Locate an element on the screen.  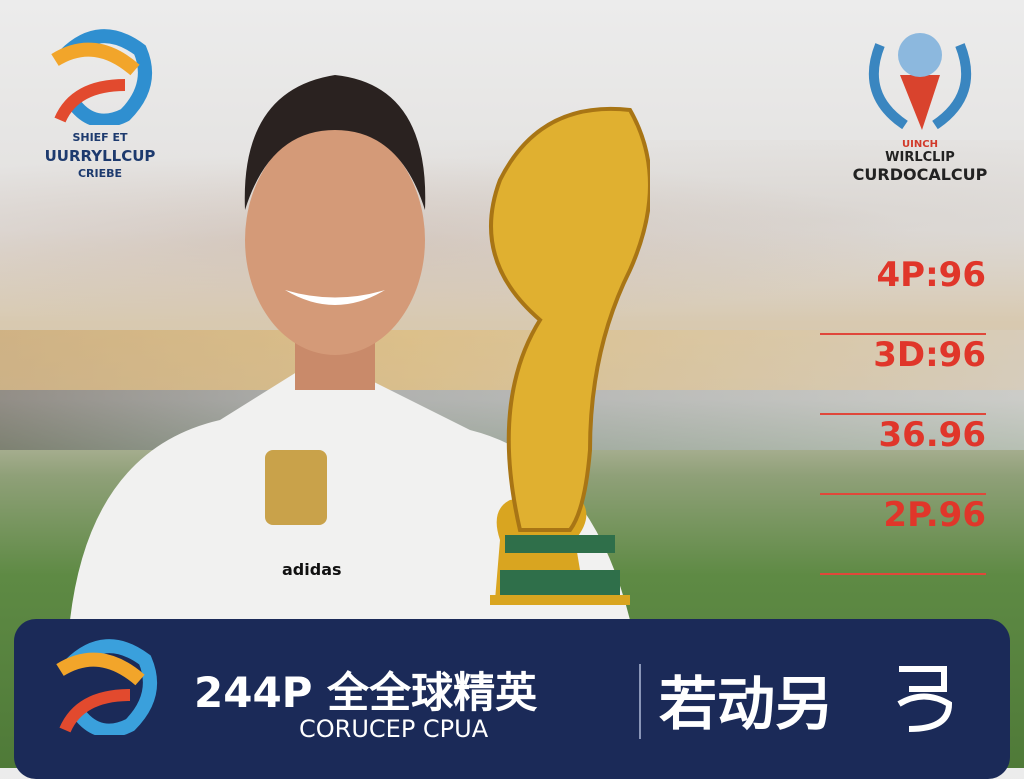
divider is located at coordinates (640, 701).